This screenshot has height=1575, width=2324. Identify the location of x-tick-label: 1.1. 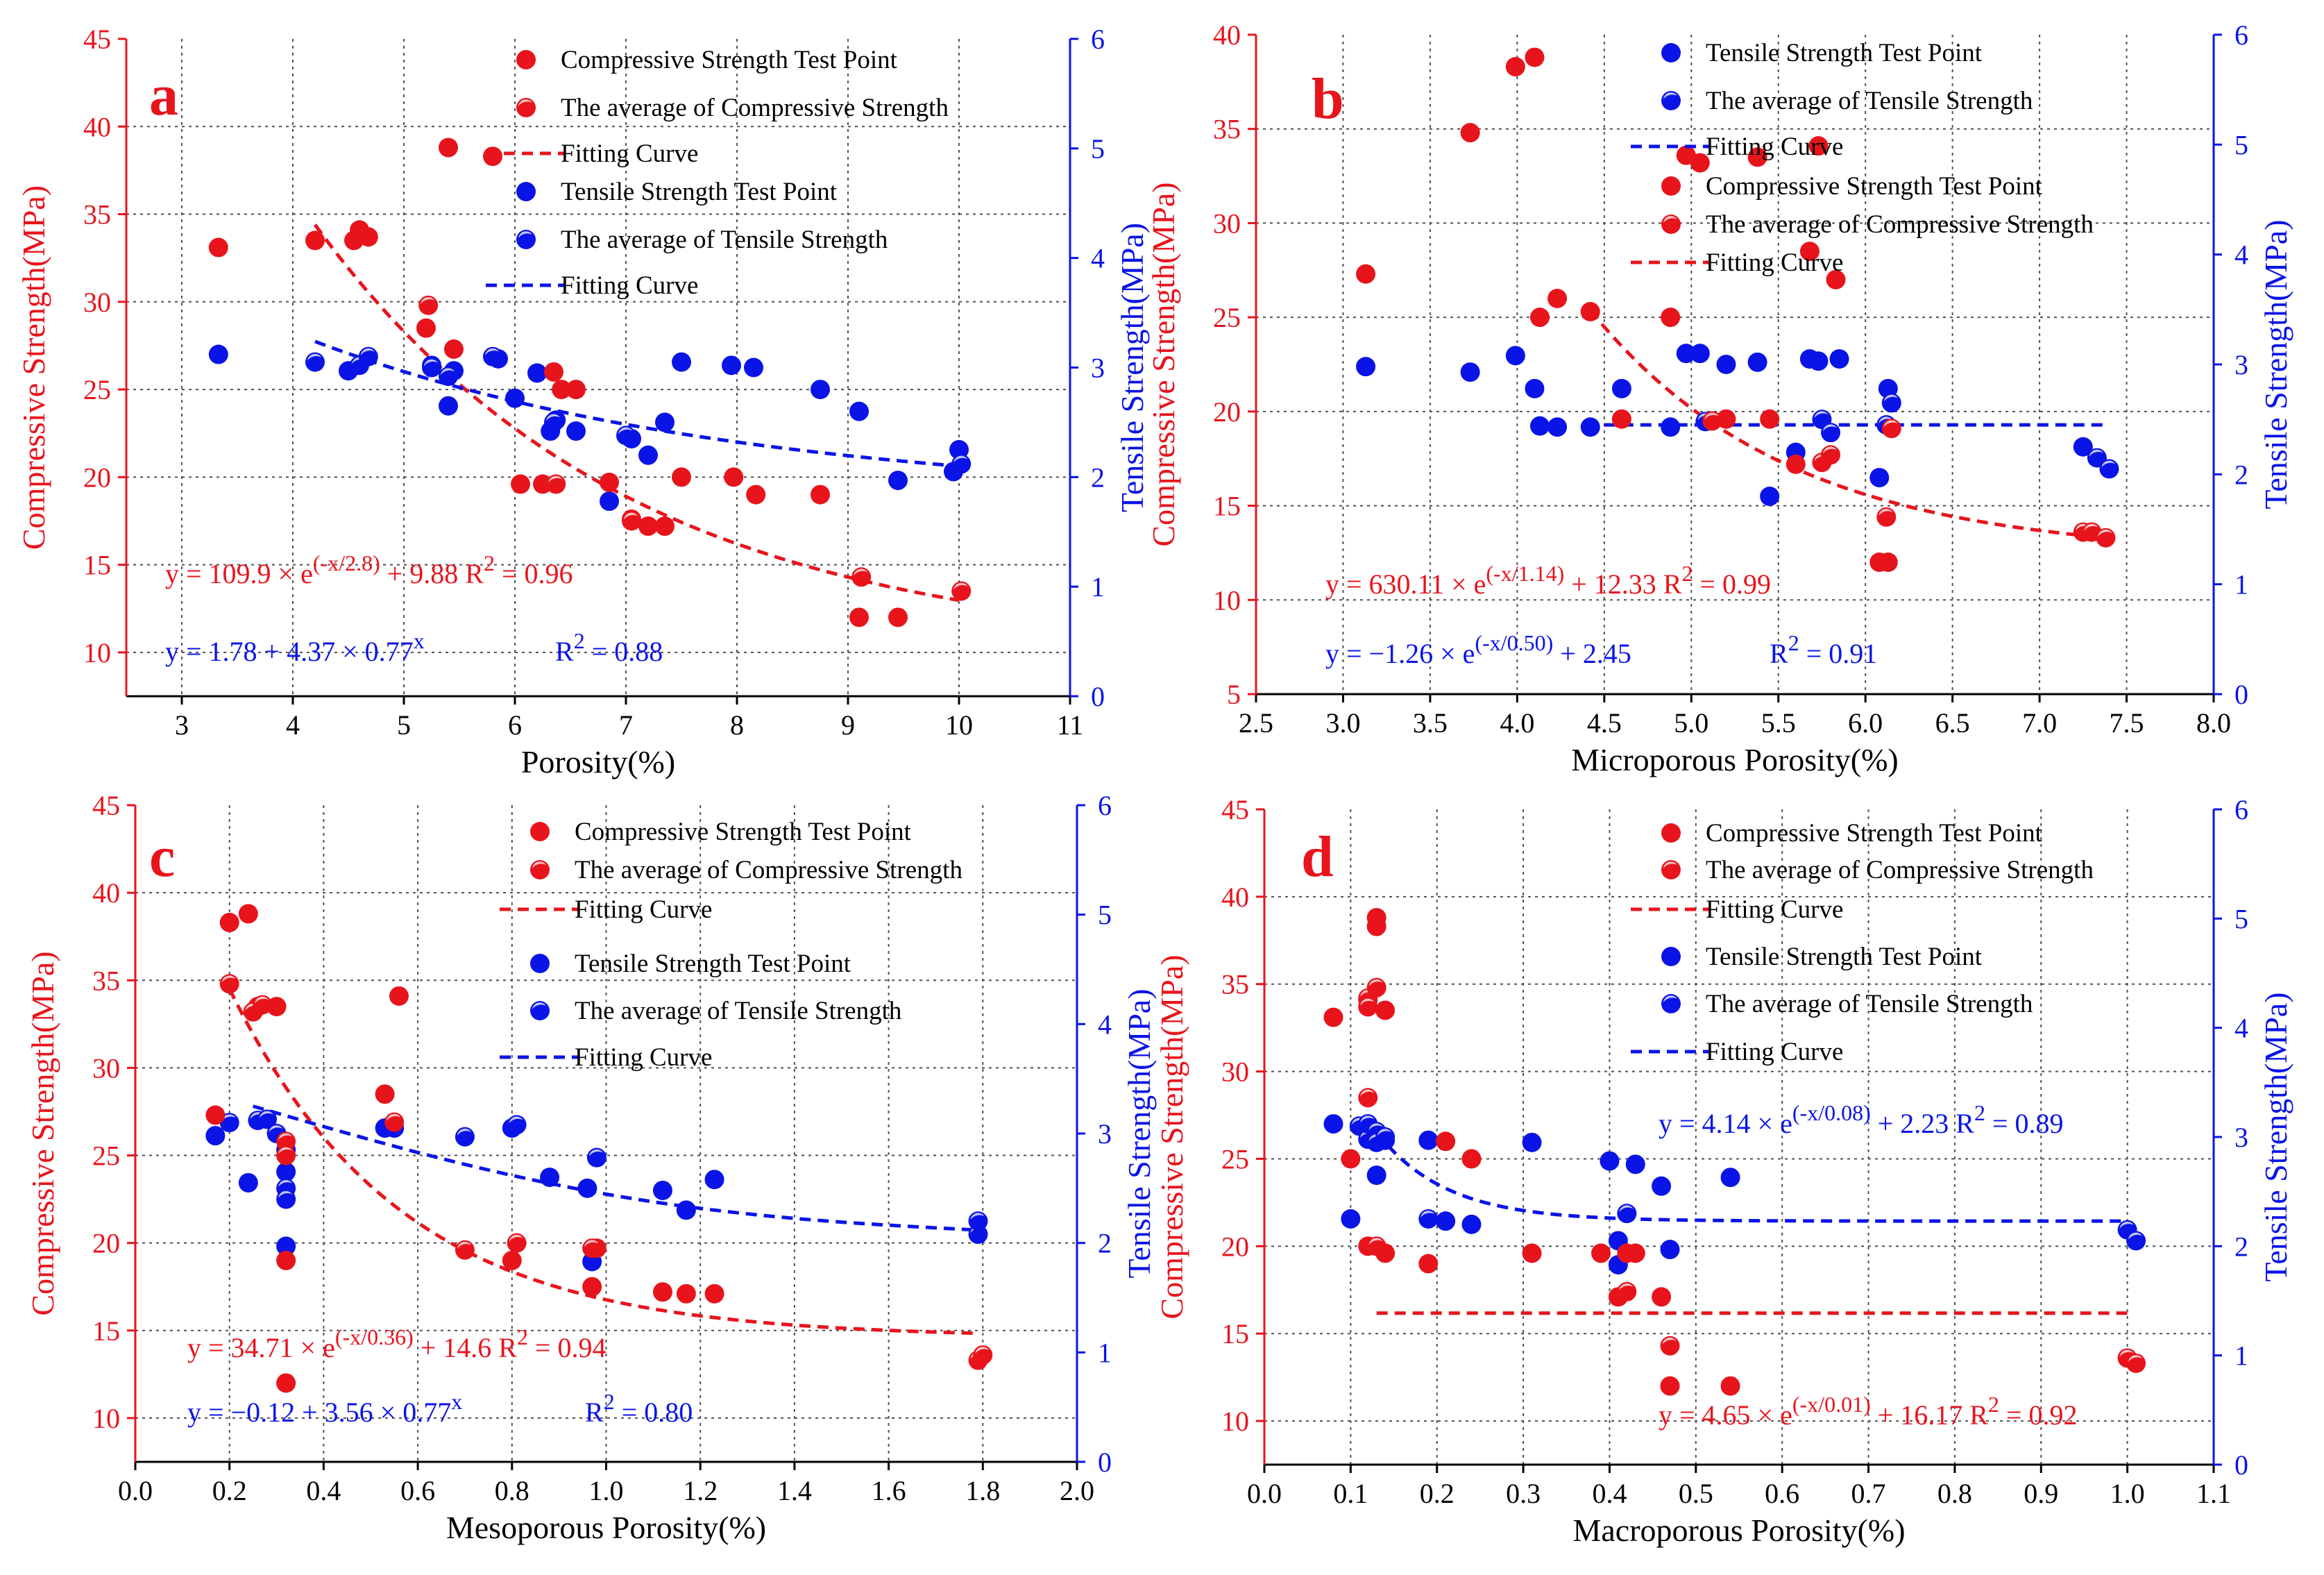
(2214, 1493).